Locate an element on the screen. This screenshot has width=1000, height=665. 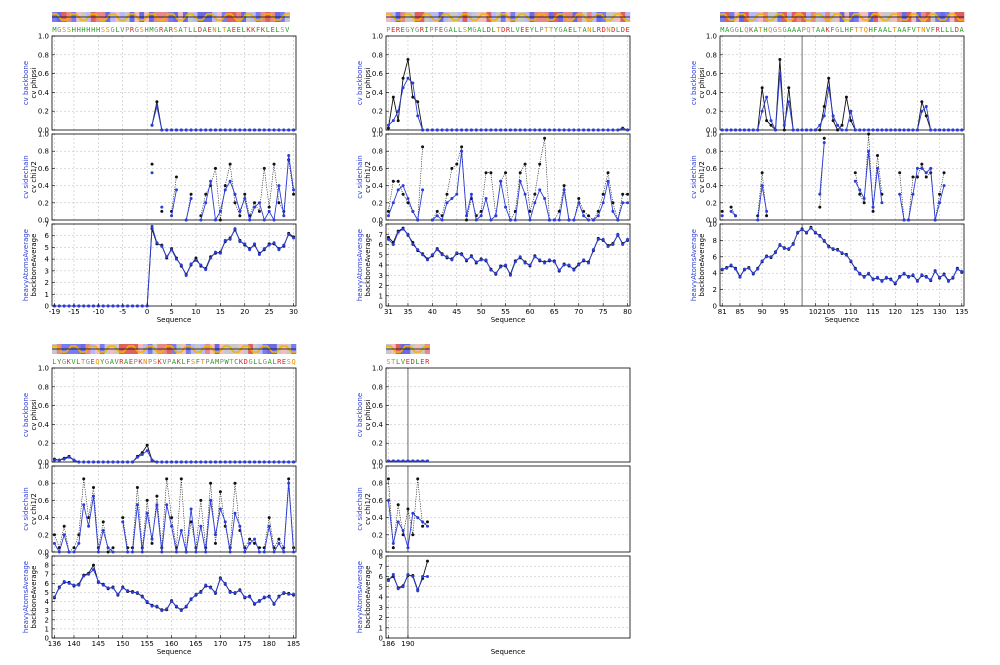
y-tick-label: 0.8 is located at coordinates (43, 152).